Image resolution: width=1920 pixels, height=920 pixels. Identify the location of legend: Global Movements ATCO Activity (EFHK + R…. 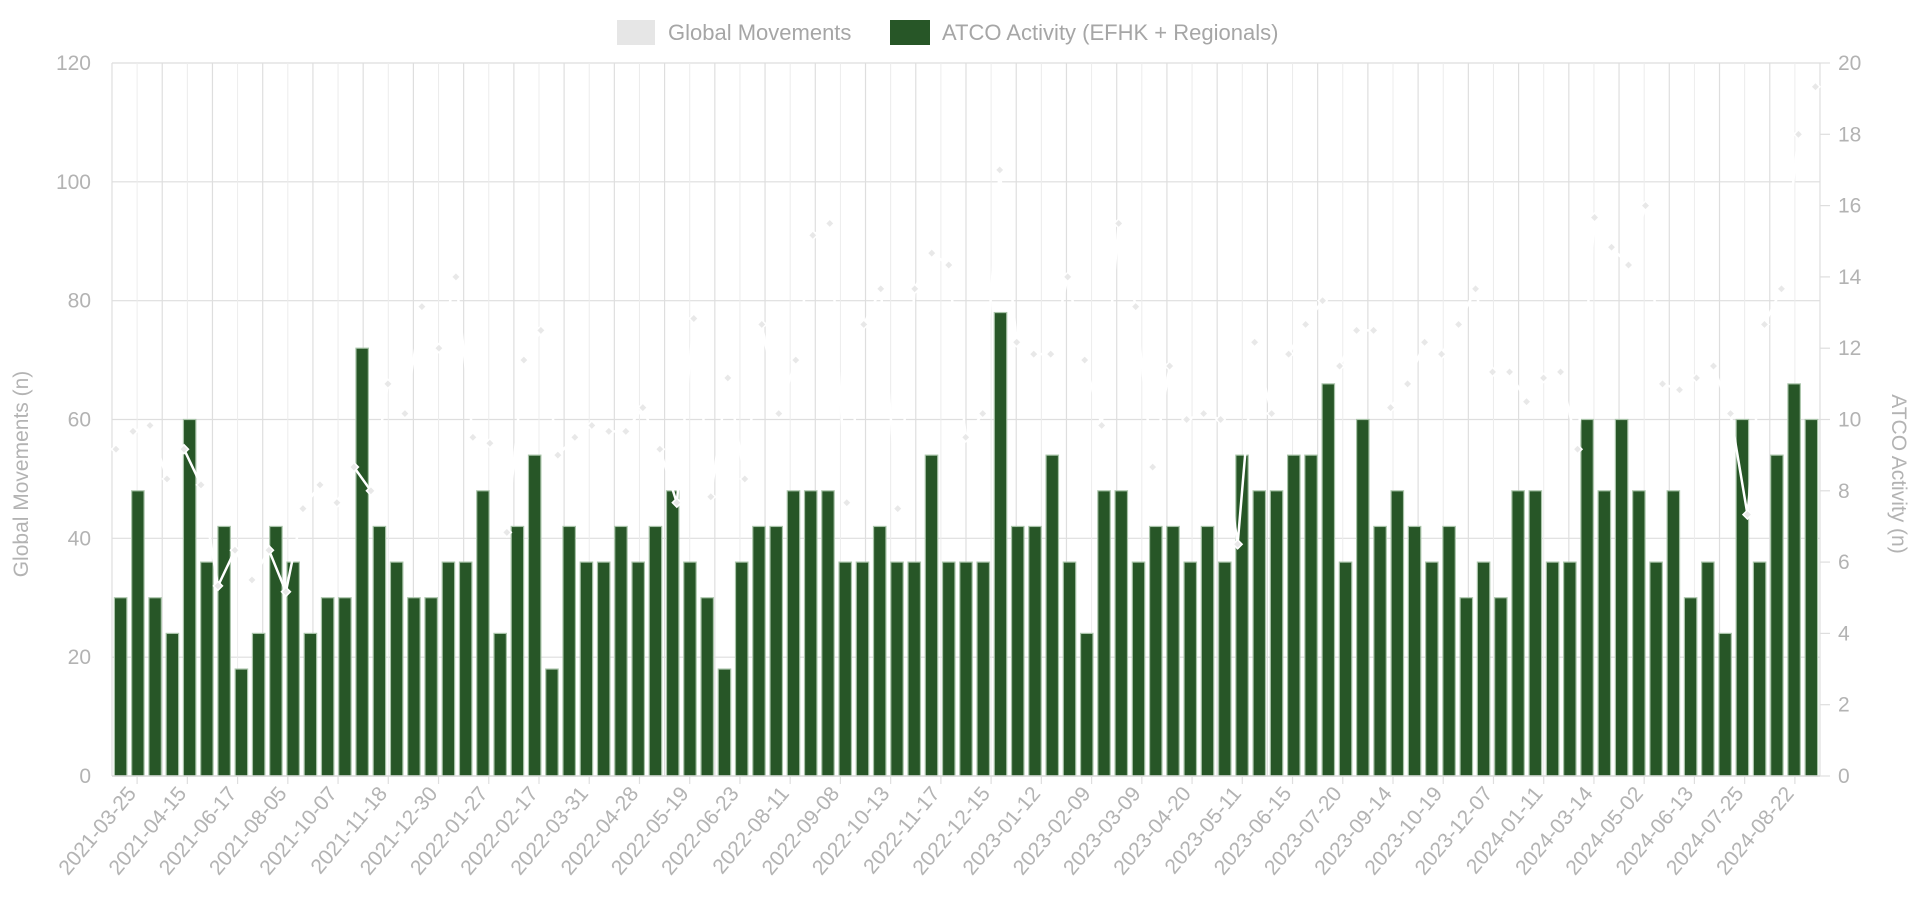
(947, 32).